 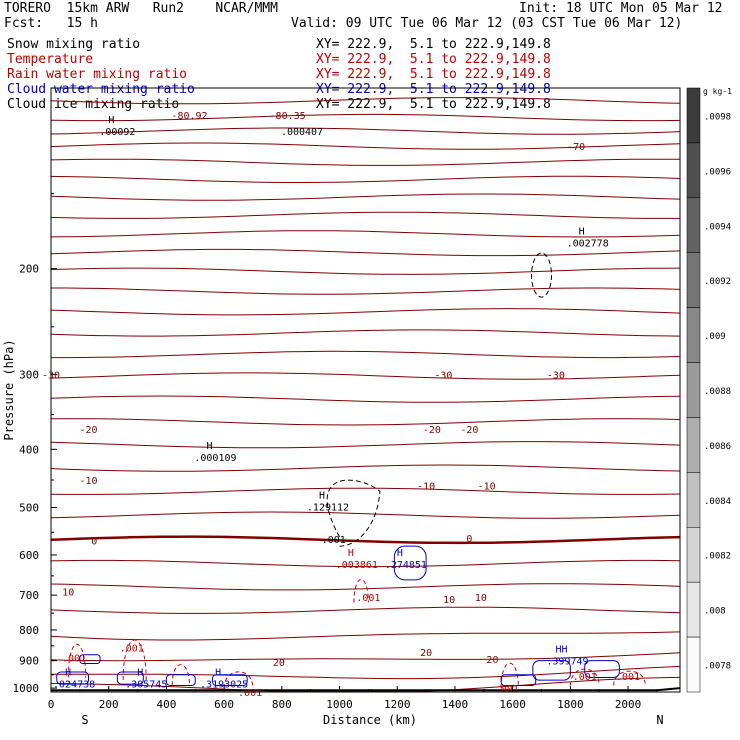 What do you see at coordinates (717, 282) in the screenshot?
I see `colorbar-tick-label: .0092` at bounding box center [717, 282].